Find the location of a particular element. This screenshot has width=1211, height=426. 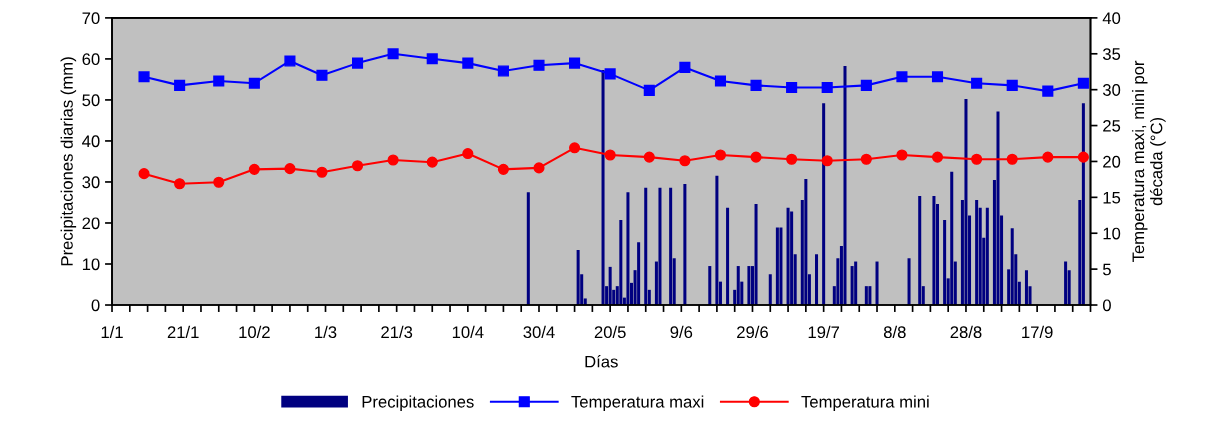

y-tick-label: 60 is located at coordinates (91, 59).